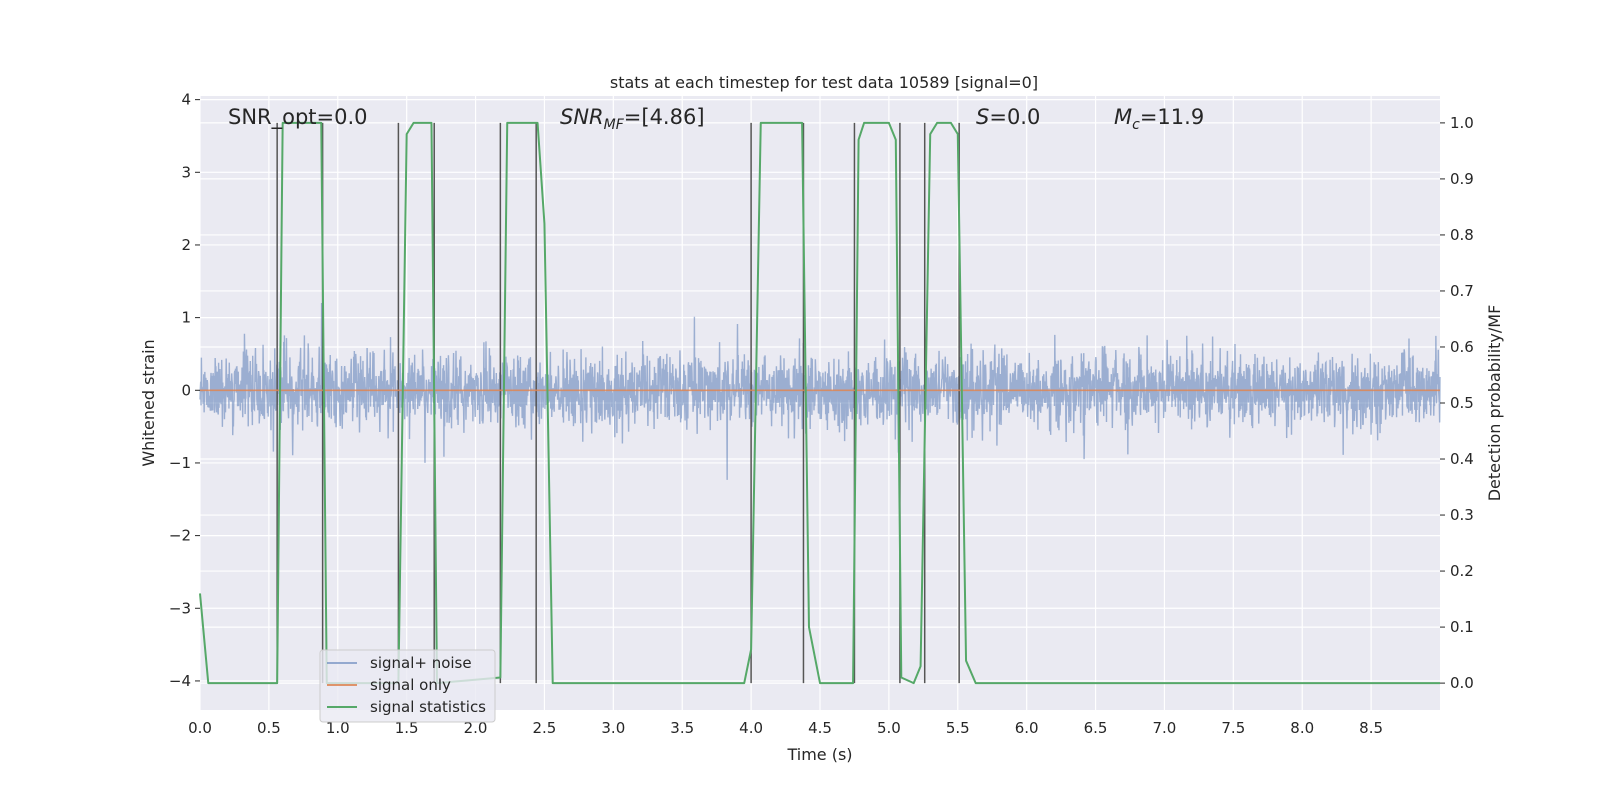  I want to click on s-value: =0.0, so click(1014, 117).